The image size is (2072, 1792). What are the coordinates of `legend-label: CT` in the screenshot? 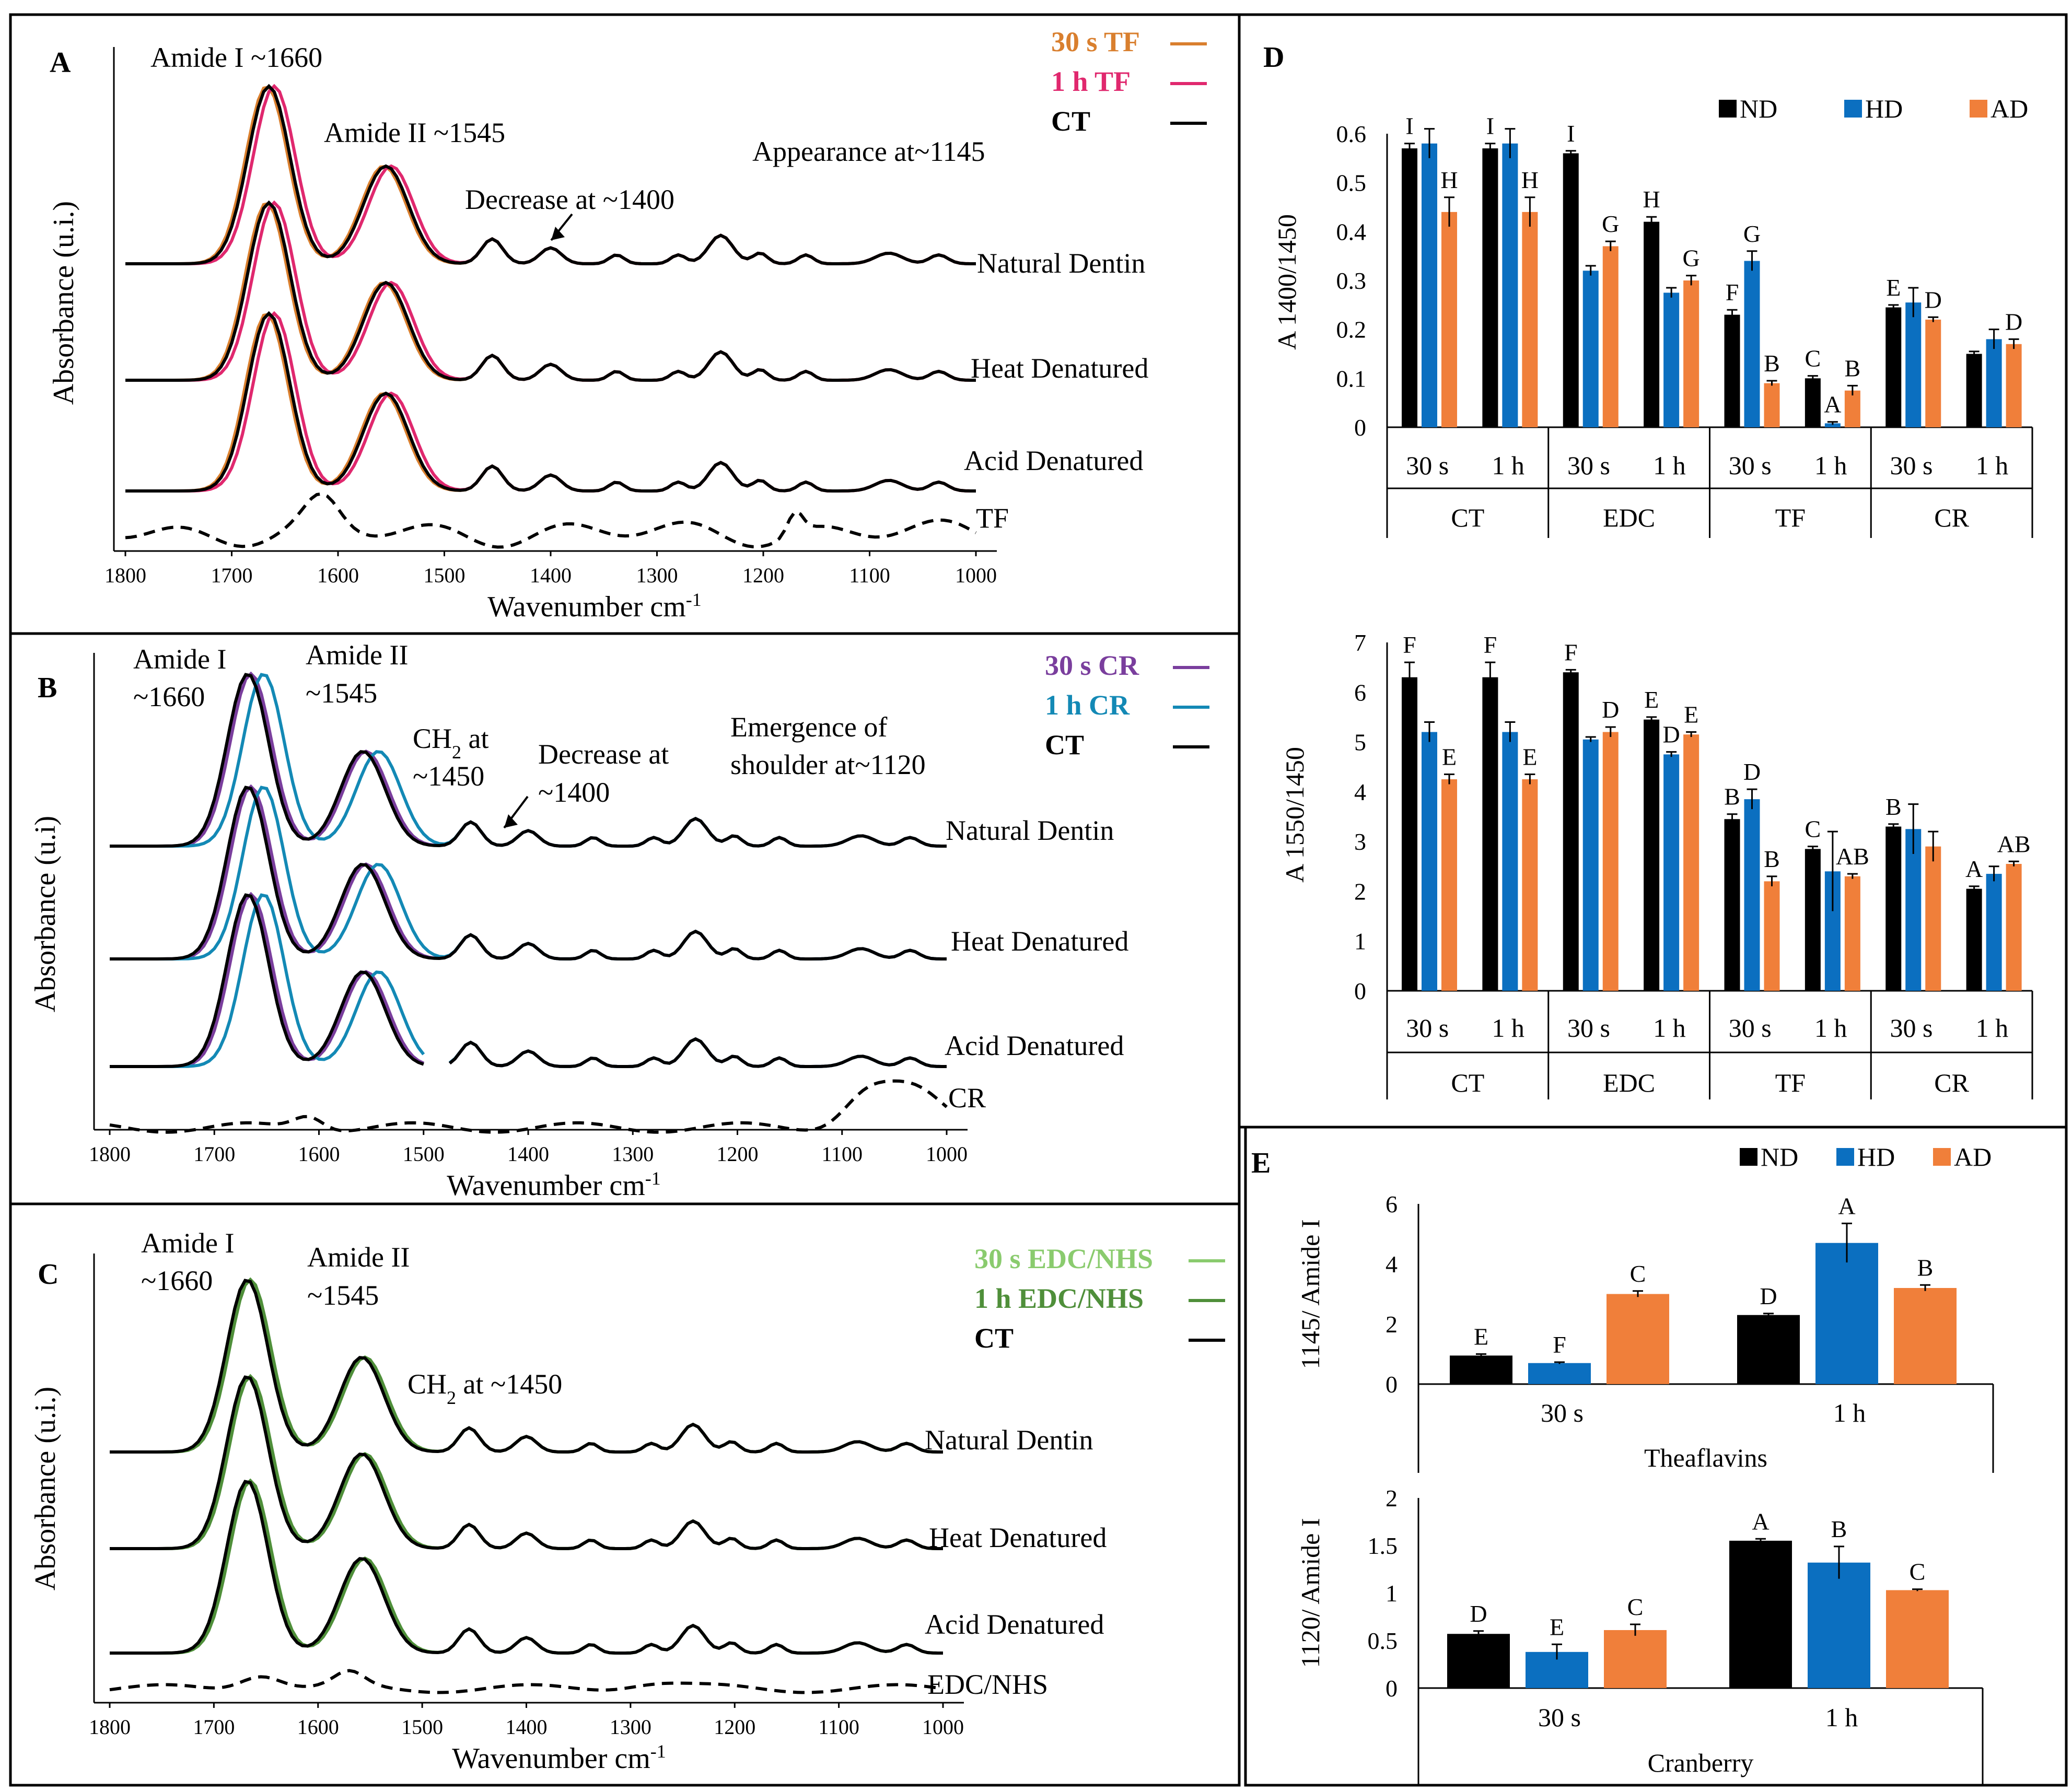 It's located at (994, 1338).